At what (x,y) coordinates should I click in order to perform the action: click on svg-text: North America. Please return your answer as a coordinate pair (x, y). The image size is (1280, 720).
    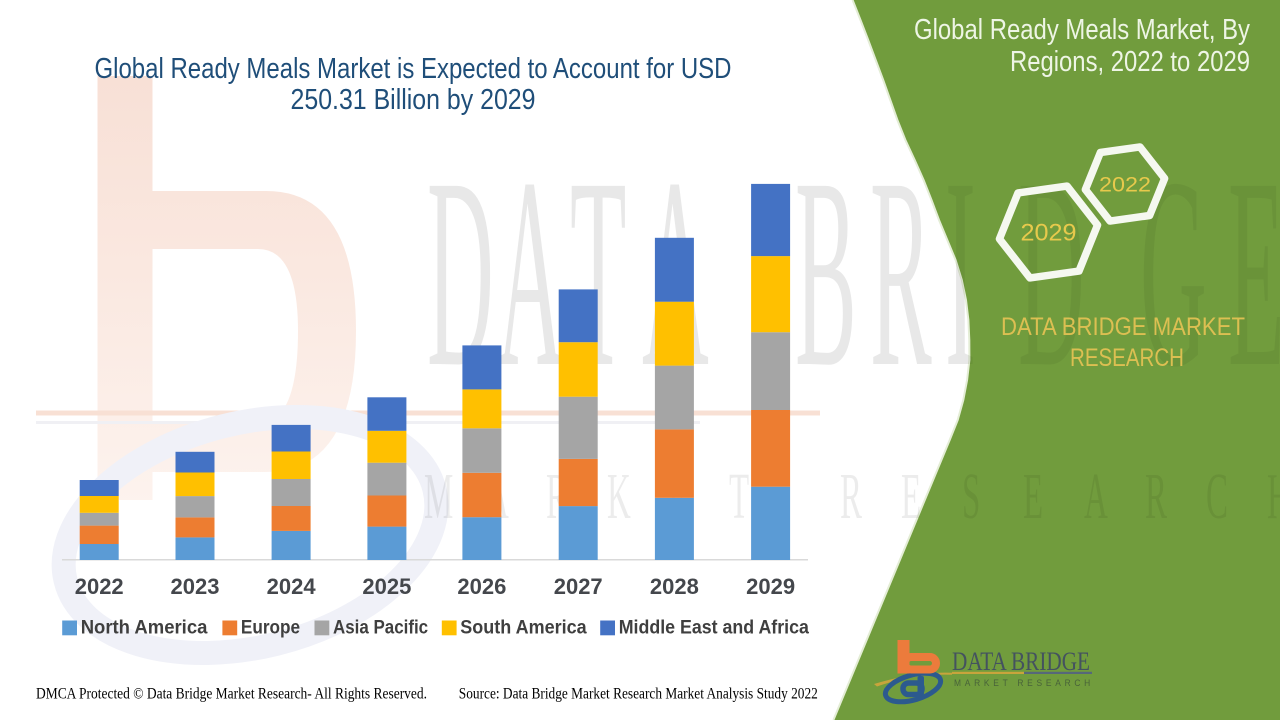
    Looking at the image, I should click on (144, 628).